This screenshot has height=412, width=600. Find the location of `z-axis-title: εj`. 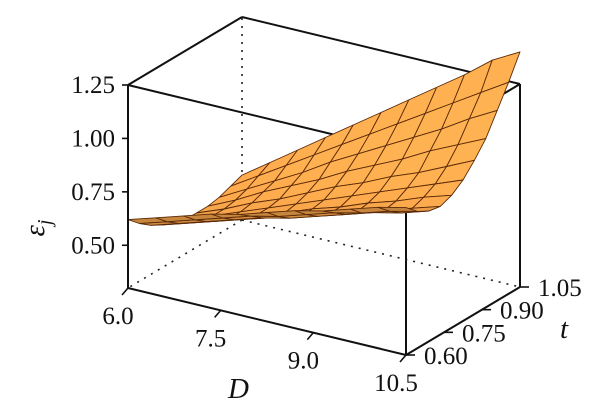

z-axis-title: εj is located at coordinates (37, 227).